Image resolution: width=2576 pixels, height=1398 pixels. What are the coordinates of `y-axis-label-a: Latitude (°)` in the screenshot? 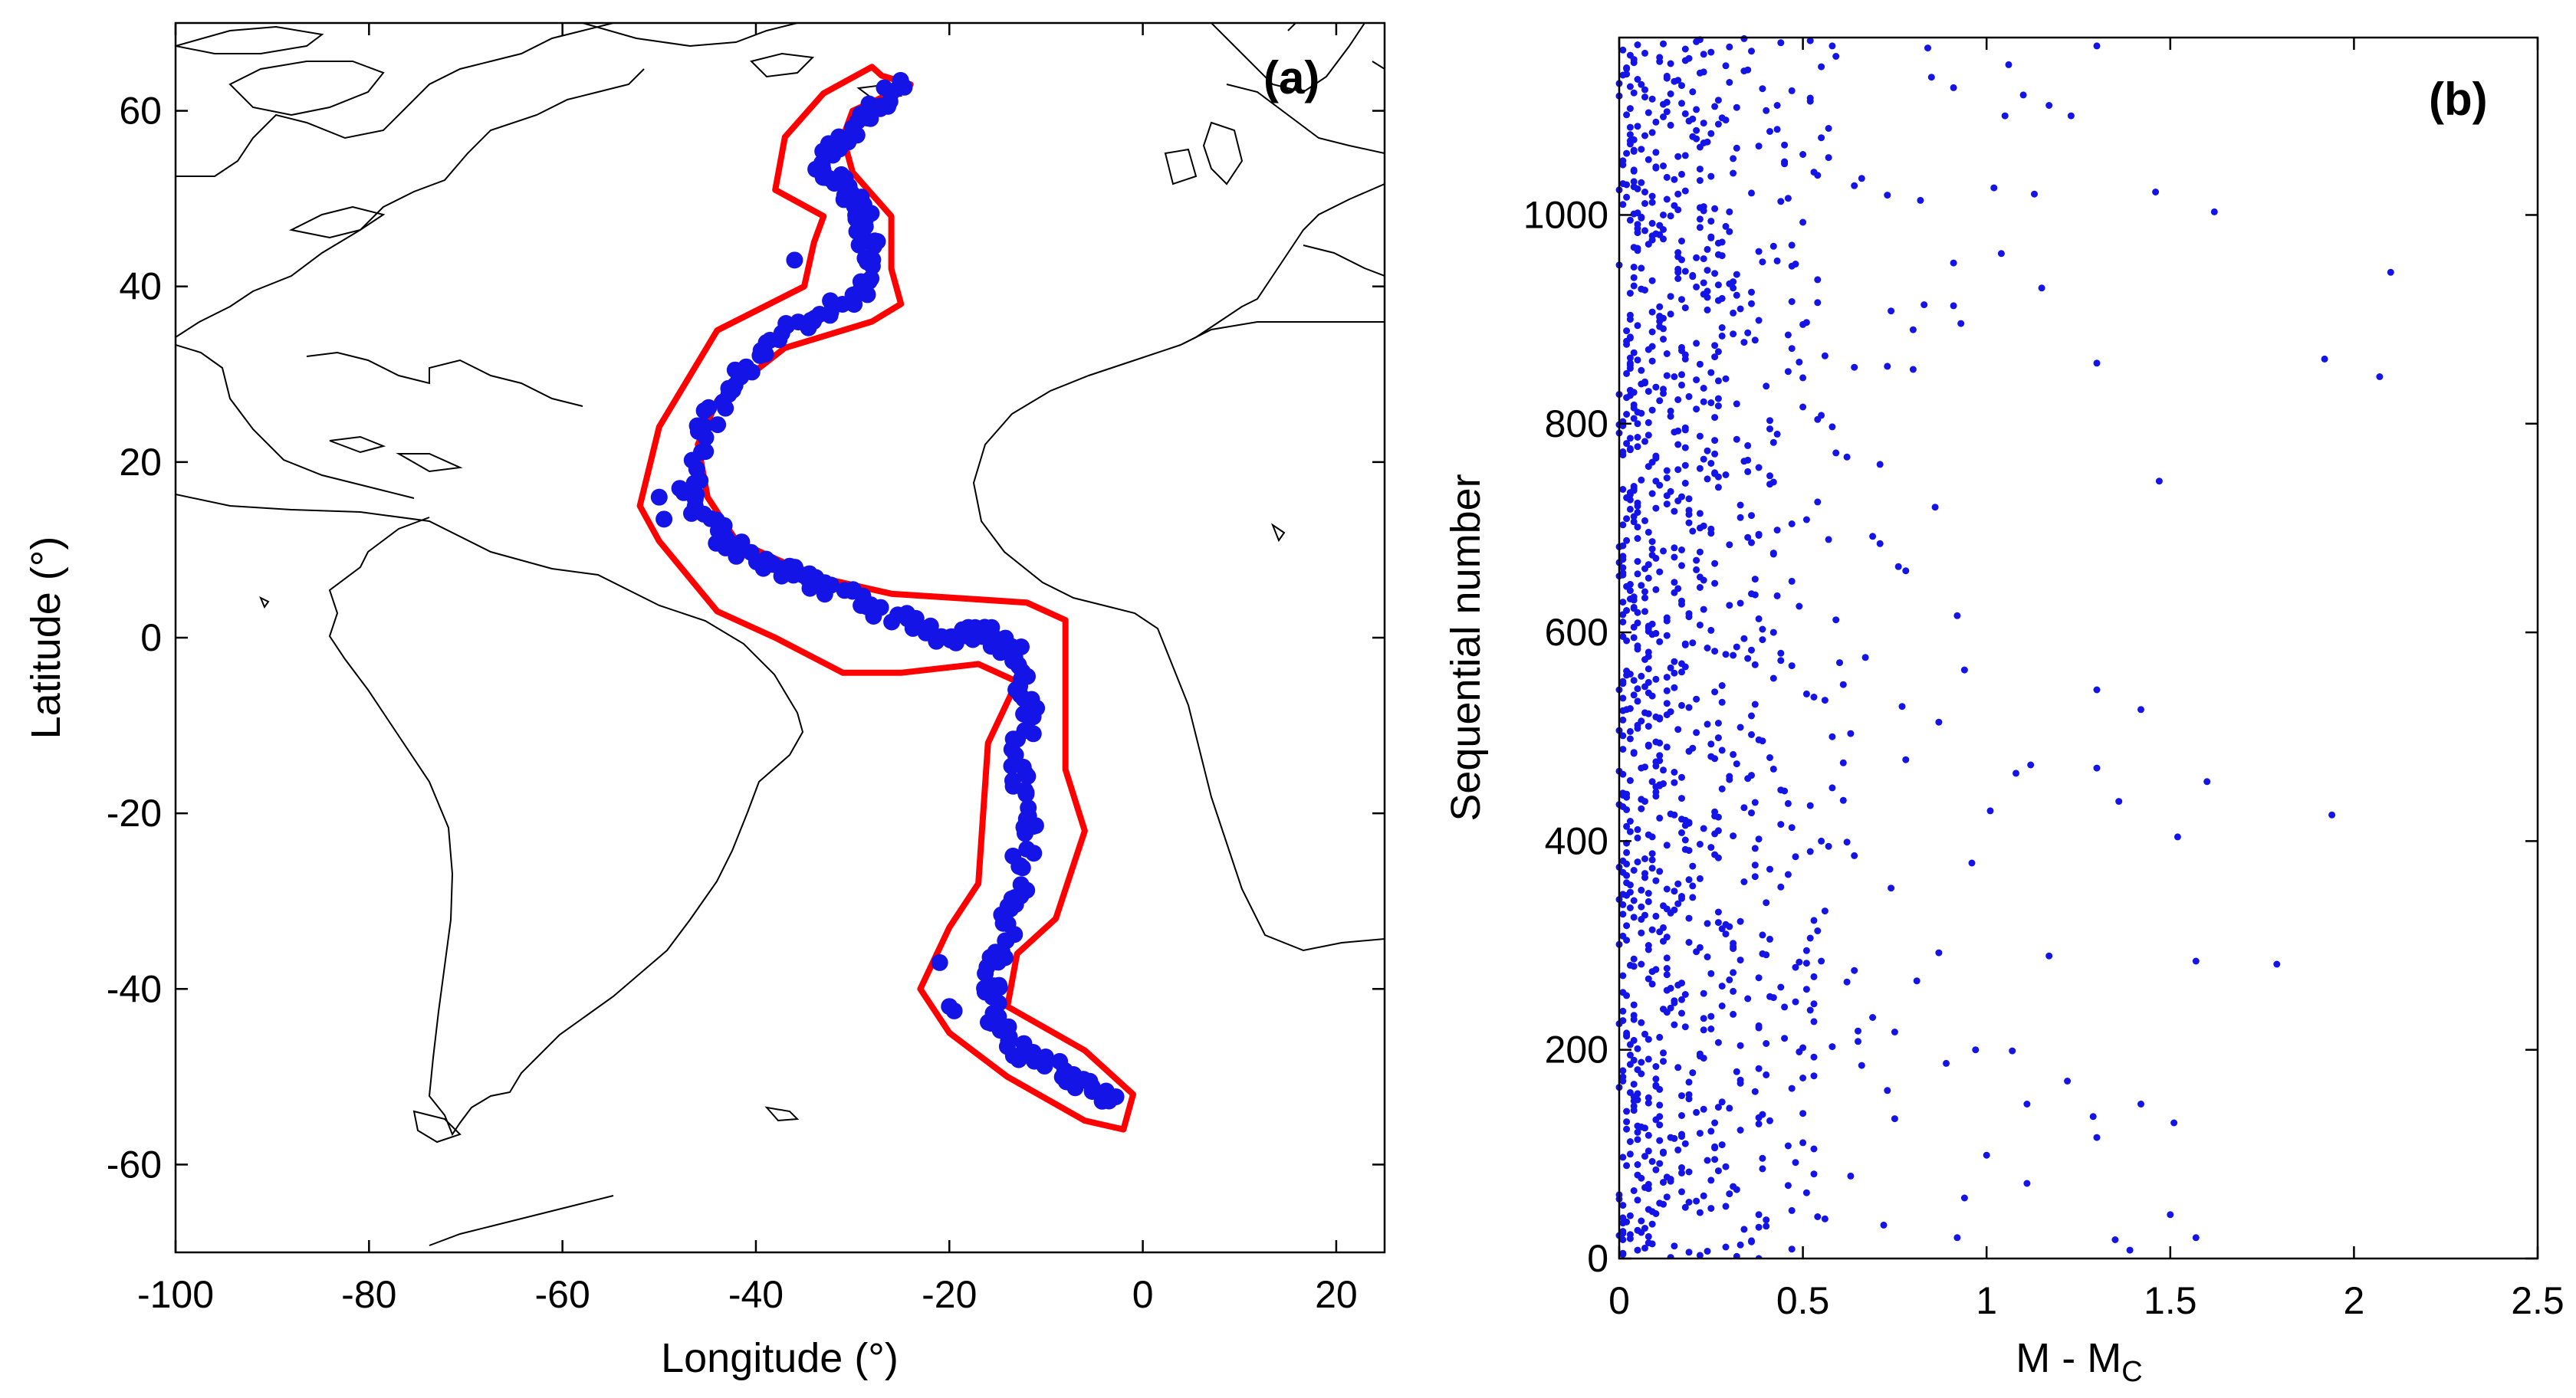 It's located at (46, 638).